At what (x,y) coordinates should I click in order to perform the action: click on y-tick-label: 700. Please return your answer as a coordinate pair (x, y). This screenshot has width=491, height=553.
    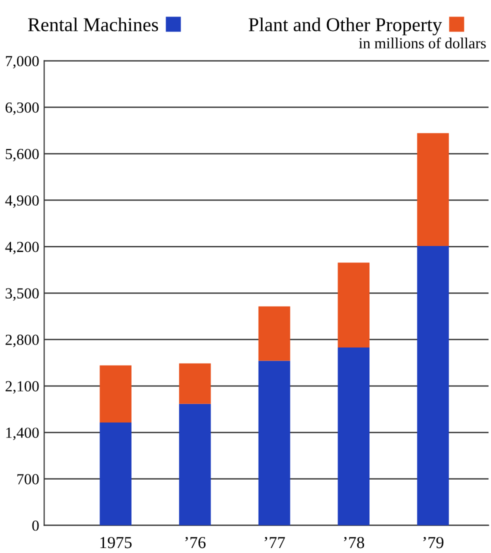
    Looking at the image, I should click on (28, 479).